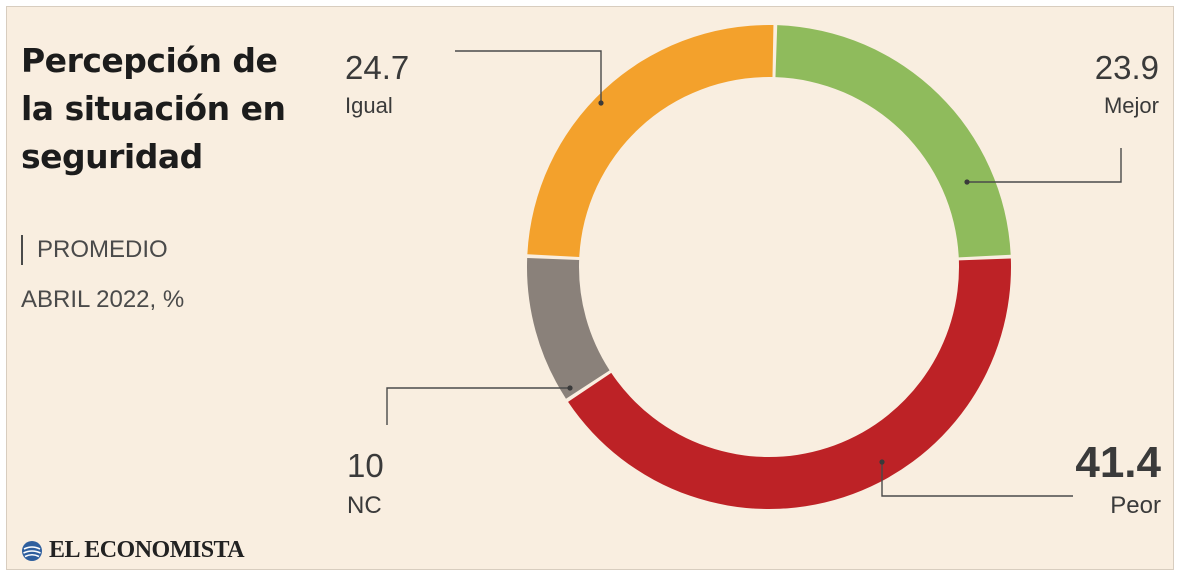 Image resolution: width=1180 pixels, height=576 pixels. Describe the element at coordinates (528, 76) in the screenshot. I see `leader-line-igual` at that location.